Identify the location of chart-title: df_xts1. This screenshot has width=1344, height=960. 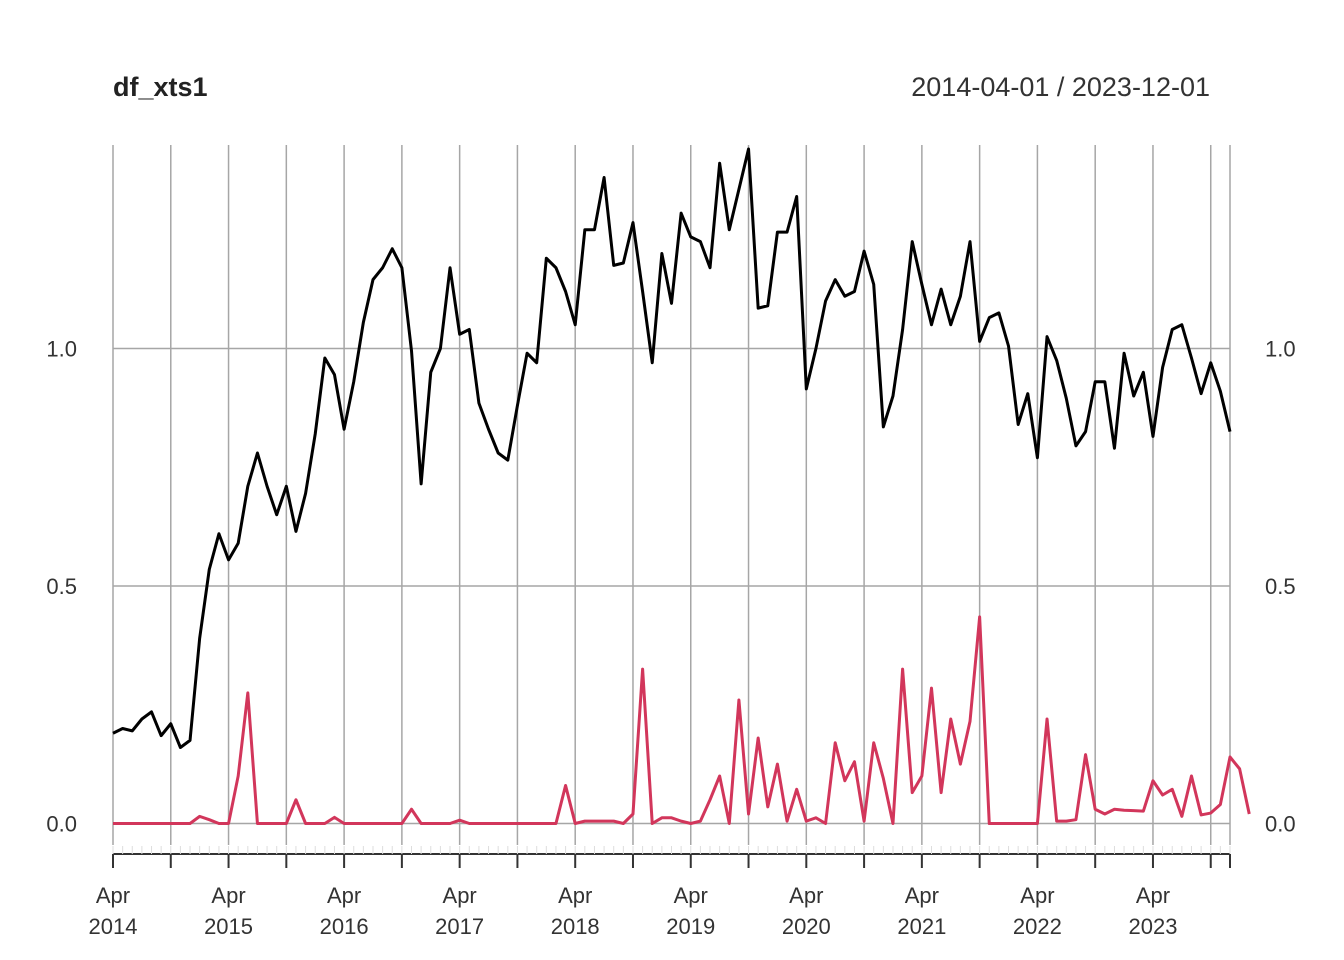
(160, 87).